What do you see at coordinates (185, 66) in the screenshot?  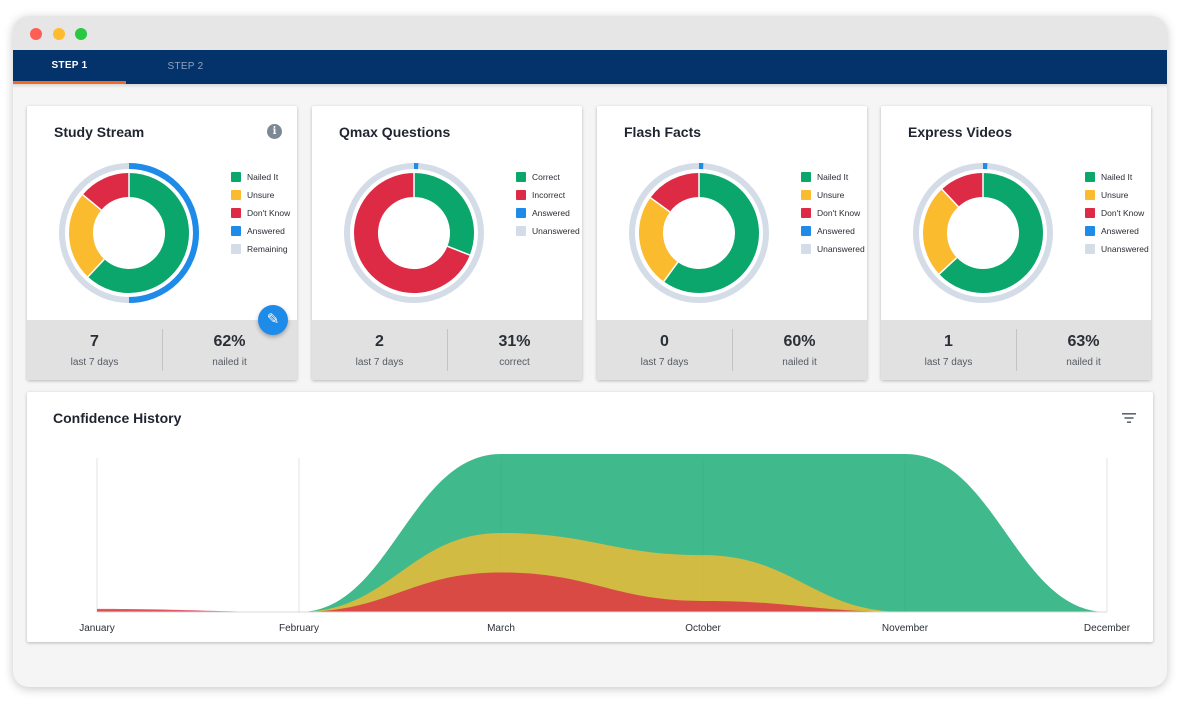 I see `tab-step-2: STEP 2` at bounding box center [185, 66].